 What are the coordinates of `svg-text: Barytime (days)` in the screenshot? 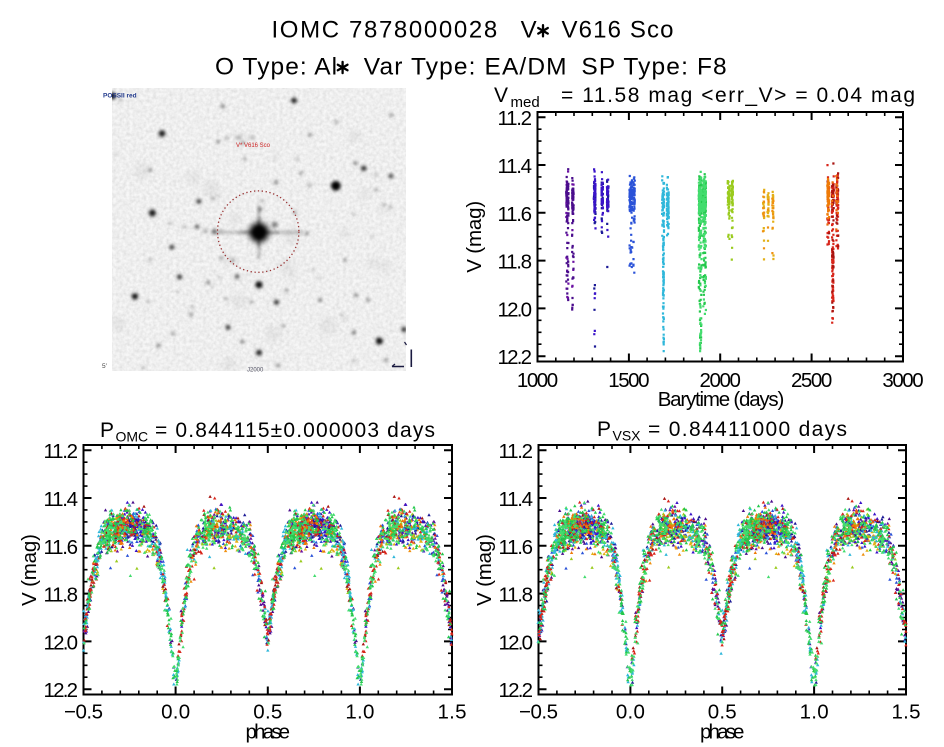 It's located at (721, 399).